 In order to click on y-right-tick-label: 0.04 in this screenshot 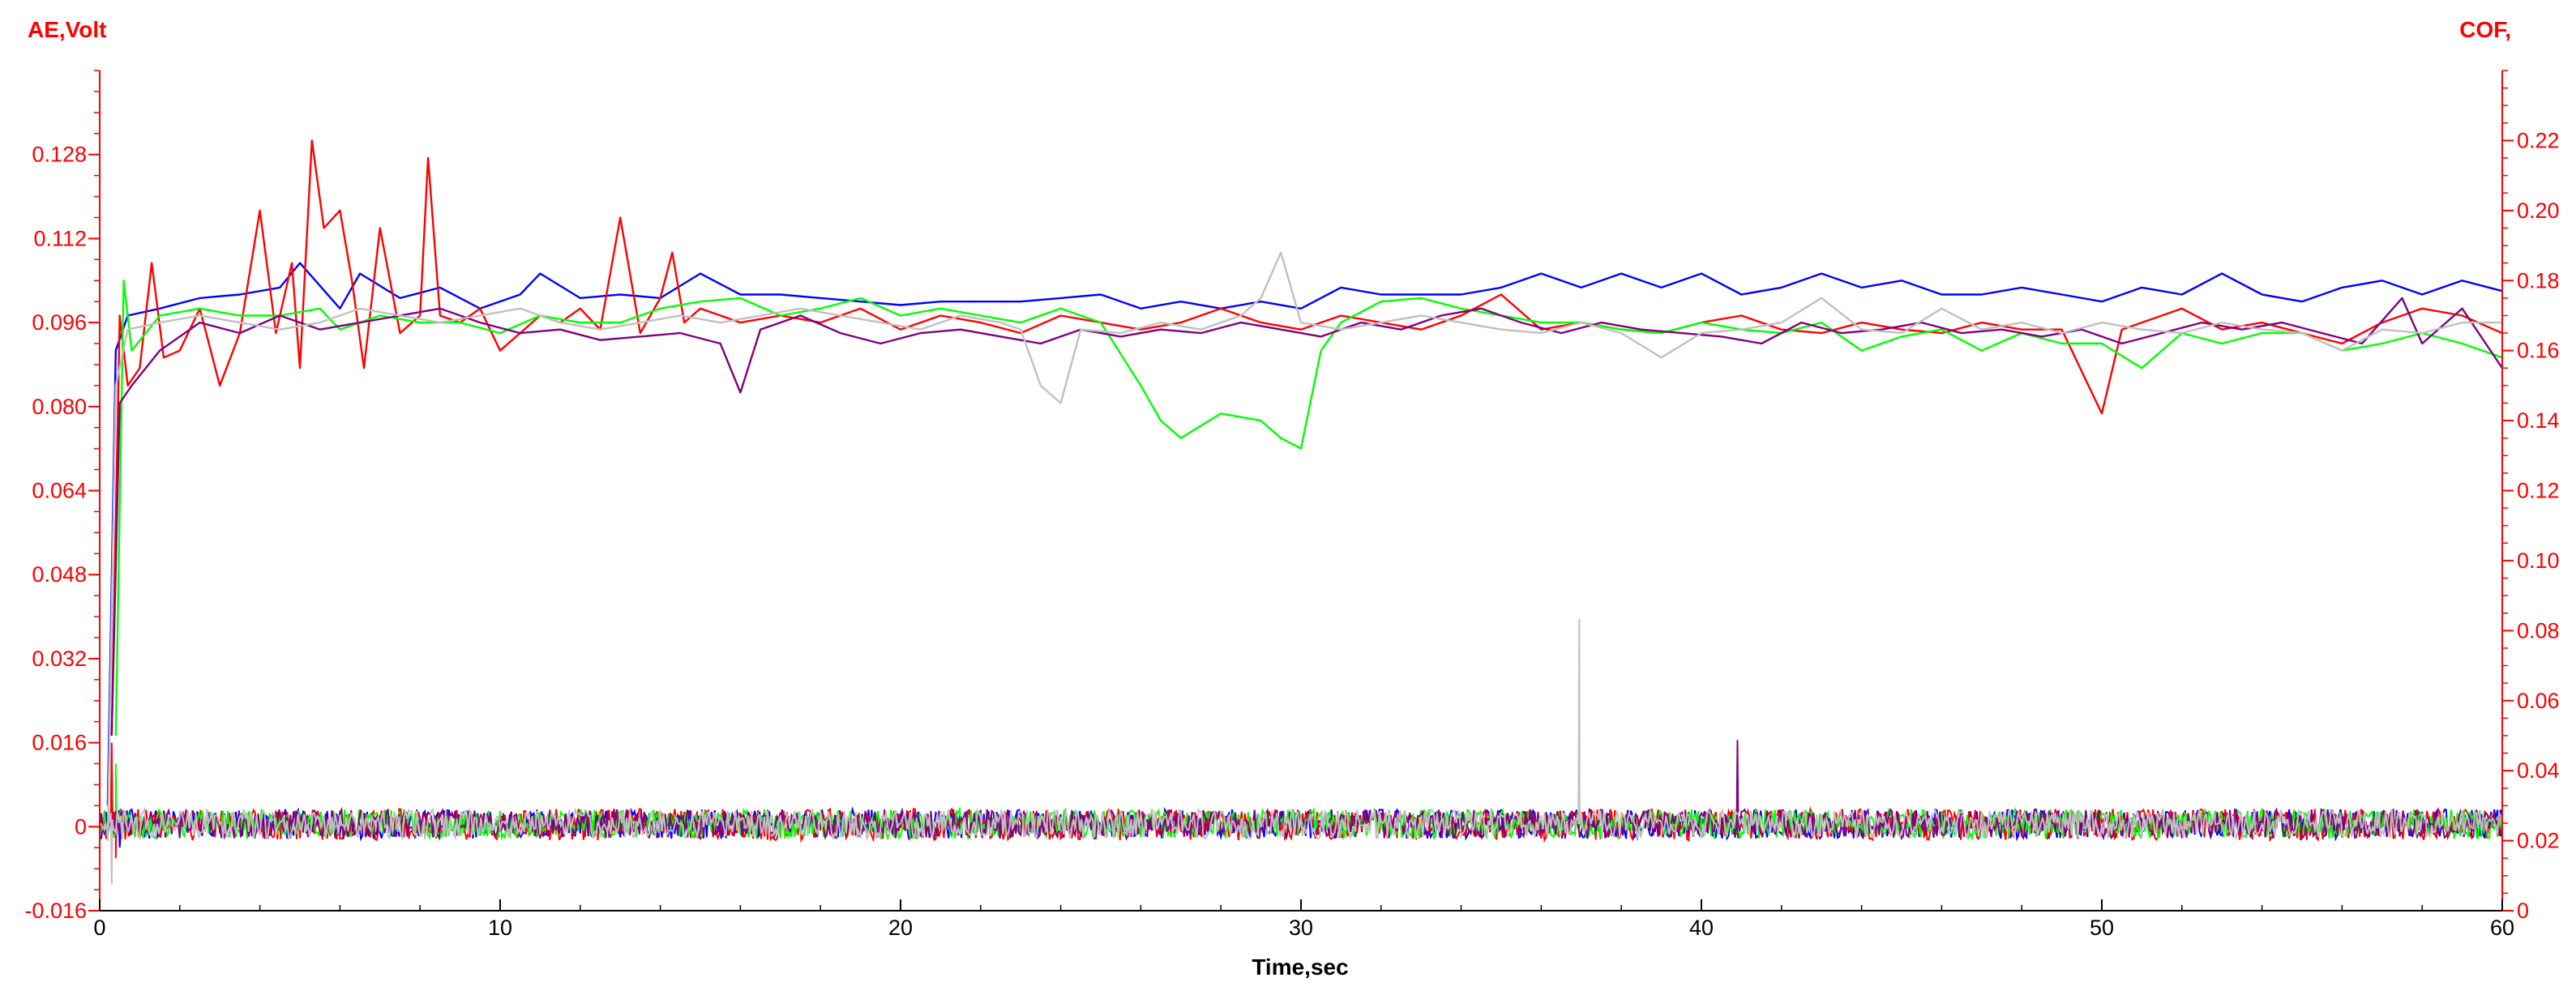, I will do `click(2538, 770)`.